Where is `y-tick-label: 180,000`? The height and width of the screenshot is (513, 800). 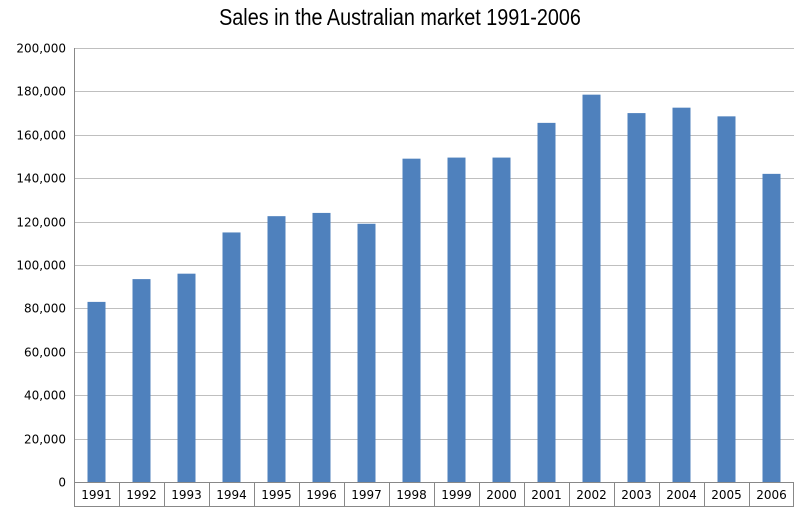 y-tick-label: 180,000 is located at coordinates (41, 92).